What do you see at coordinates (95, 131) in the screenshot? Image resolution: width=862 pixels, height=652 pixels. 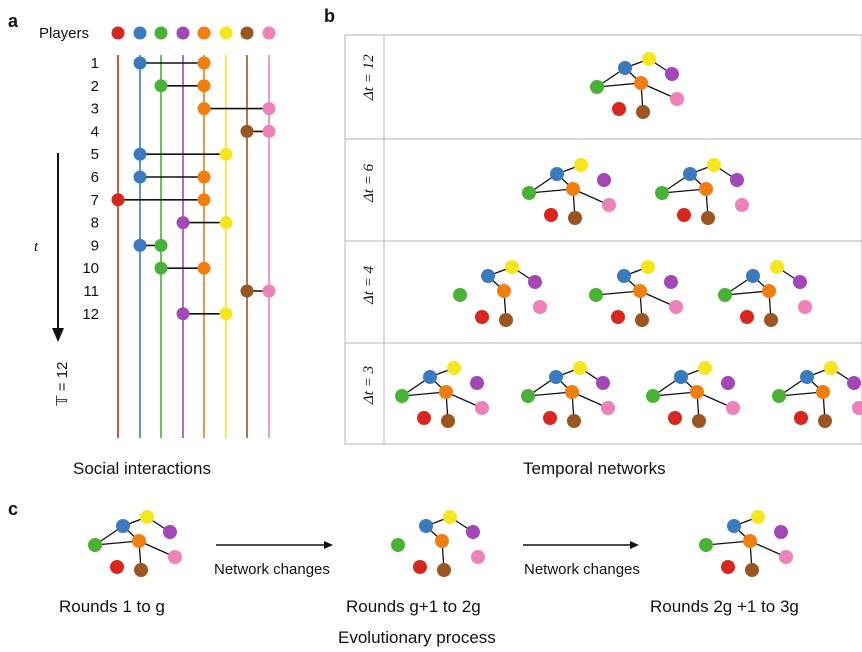 I see `round-number: 4` at bounding box center [95, 131].